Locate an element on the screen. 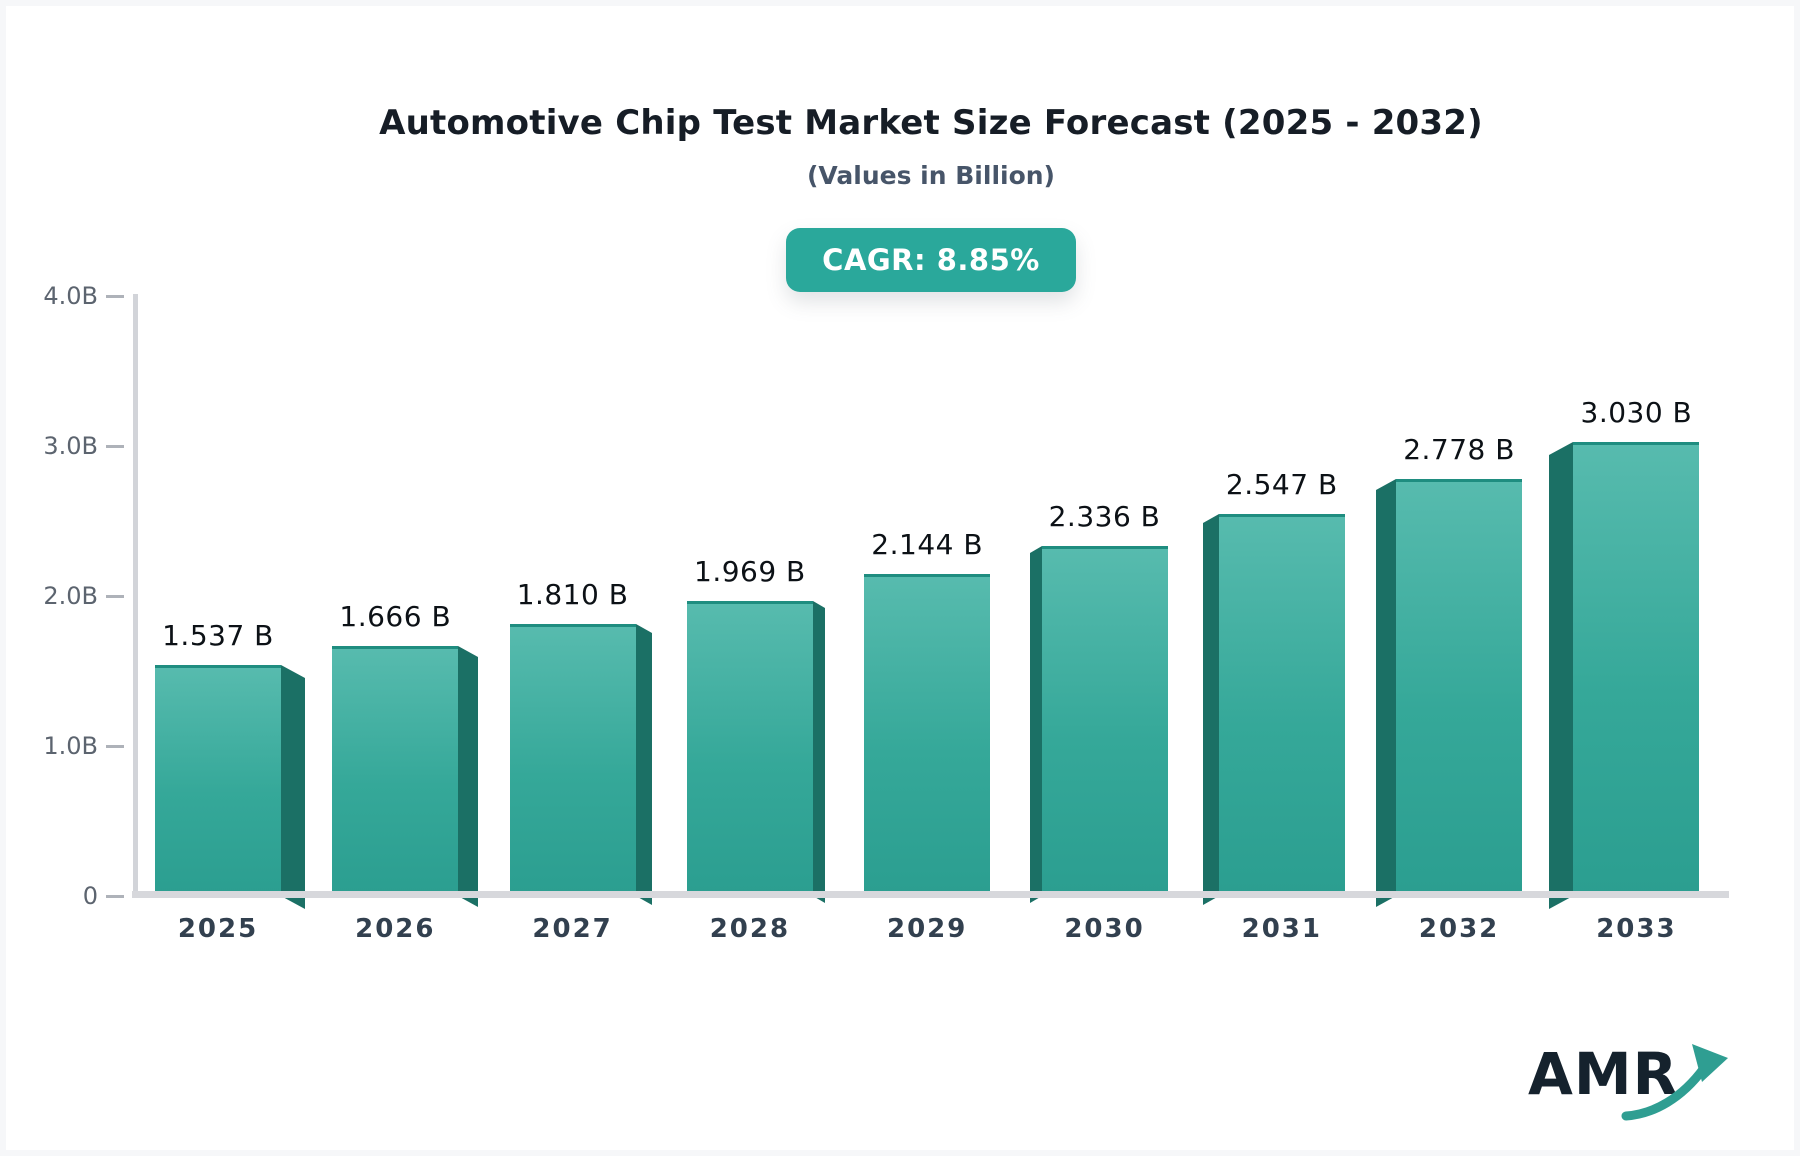  x-axis-label-2031: 2031 is located at coordinates (1281, 929).